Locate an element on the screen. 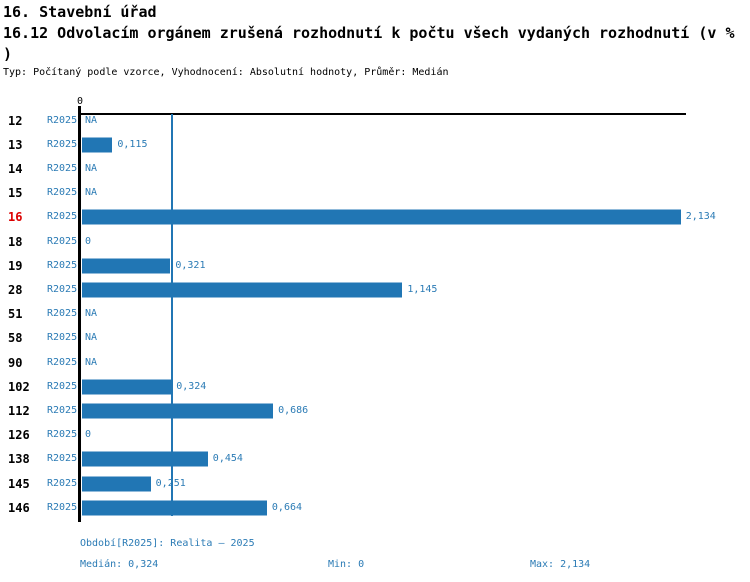 This screenshot has height=582, width=750. row-value-label: 0,324 is located at coordinates (191, 386).